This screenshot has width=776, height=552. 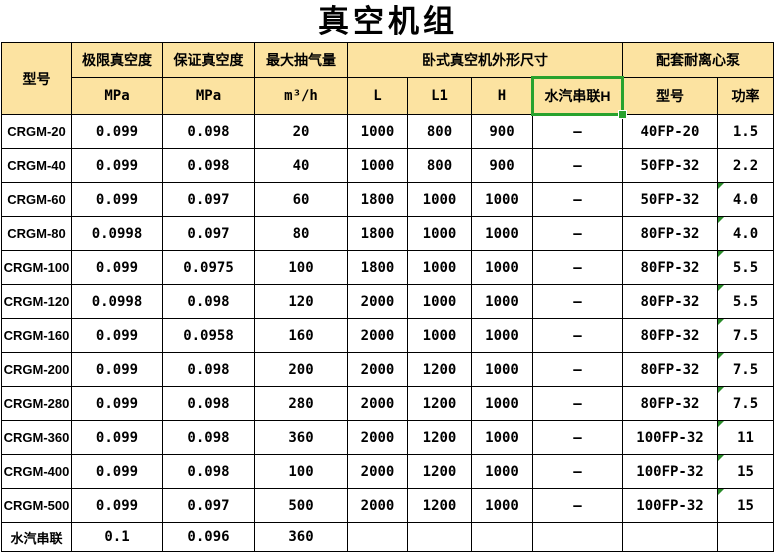 What do you see at coordinates (36, 199) in the screenshot?
I see `cell-model: CRGM-60` at bounding box center [36, 199].